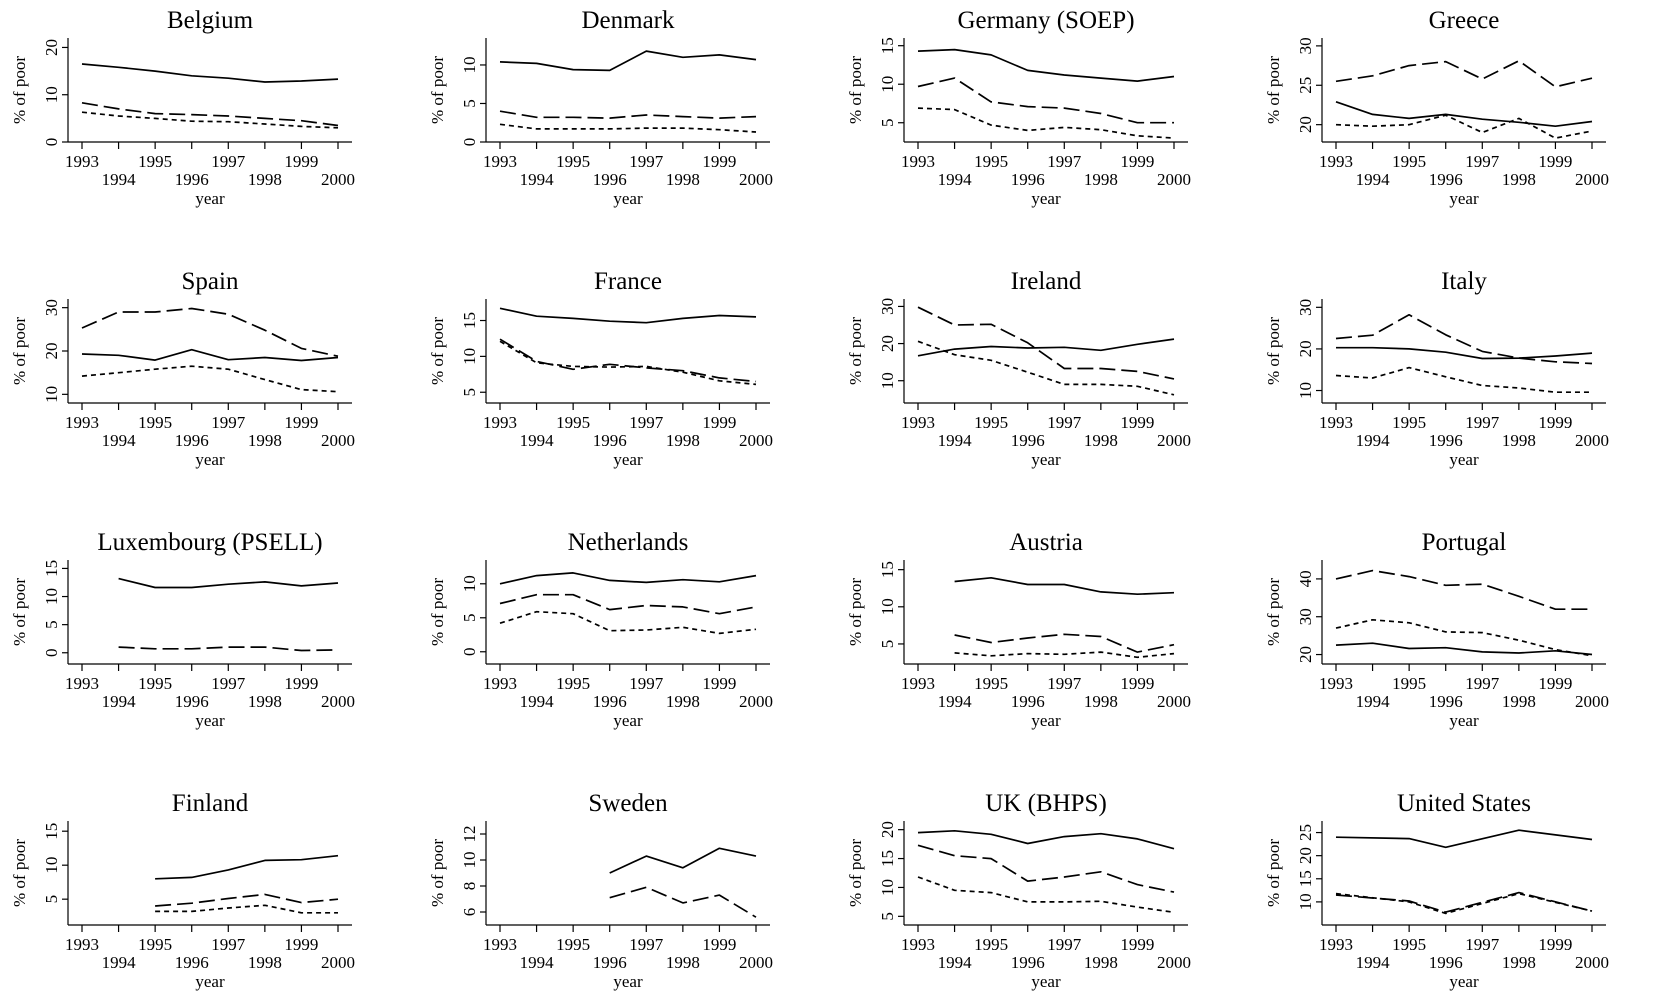 This screenshot has width=1656, height=1005. I want to click on panel-title: Germany (SOEP), so click(1045, 20).